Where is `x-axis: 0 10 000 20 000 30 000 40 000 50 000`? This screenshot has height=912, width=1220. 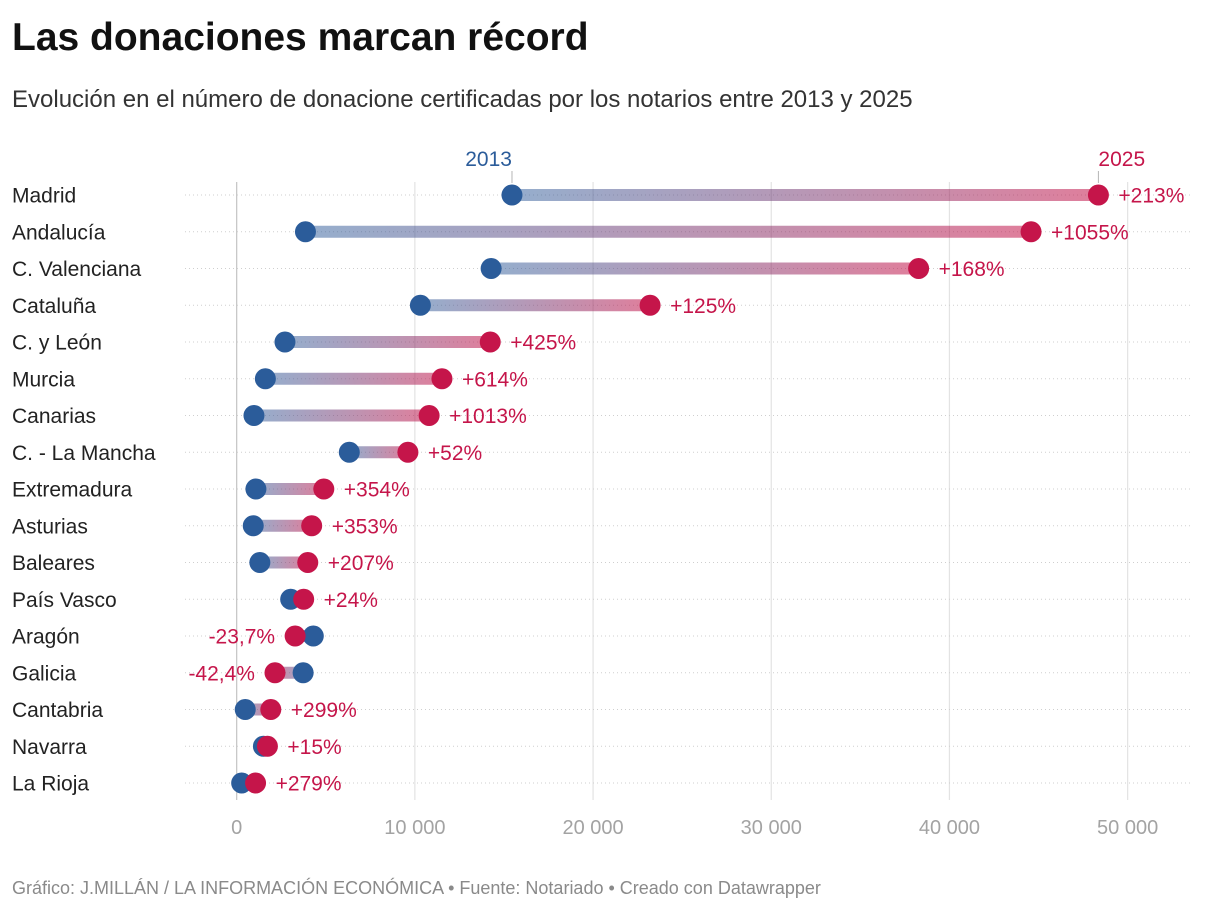 x-axis: 0 10 000 20 000 30 000 40 000 50 000 is located at coordinates (694, 828).